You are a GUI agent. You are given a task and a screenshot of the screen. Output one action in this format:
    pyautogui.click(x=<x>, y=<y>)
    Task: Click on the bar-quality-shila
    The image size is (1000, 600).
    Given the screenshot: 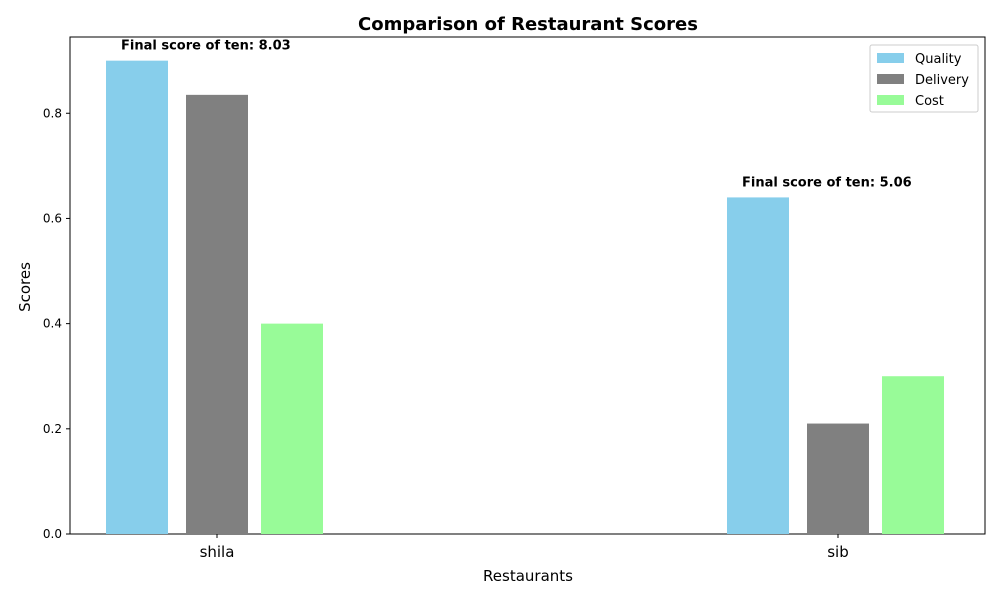 What is the action you would take?
    pyautogui.click(x=137, y=297)
    